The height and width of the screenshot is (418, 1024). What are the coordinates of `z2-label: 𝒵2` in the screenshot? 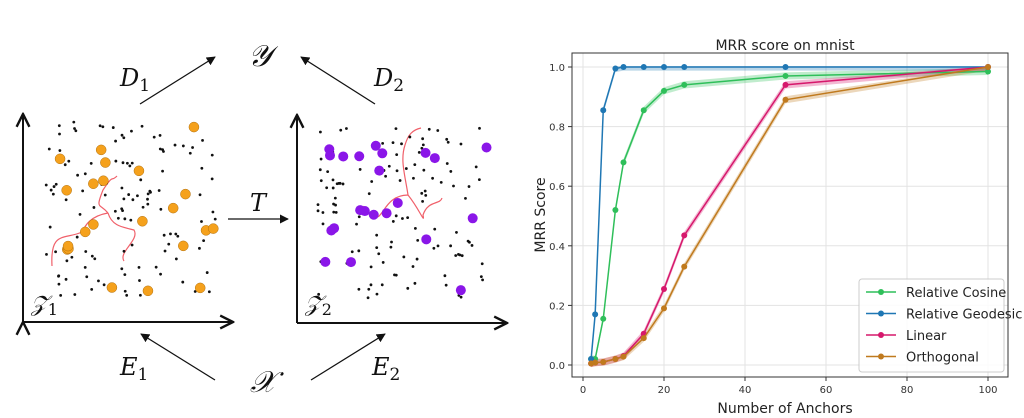 It's located at (318, 305).